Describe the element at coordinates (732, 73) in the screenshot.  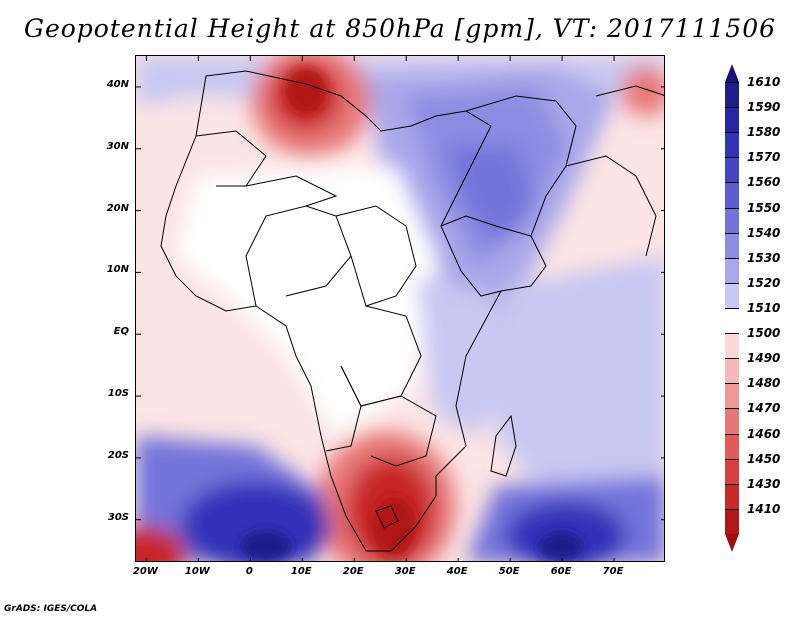
I see `colorbar-top-triangle` at that location.